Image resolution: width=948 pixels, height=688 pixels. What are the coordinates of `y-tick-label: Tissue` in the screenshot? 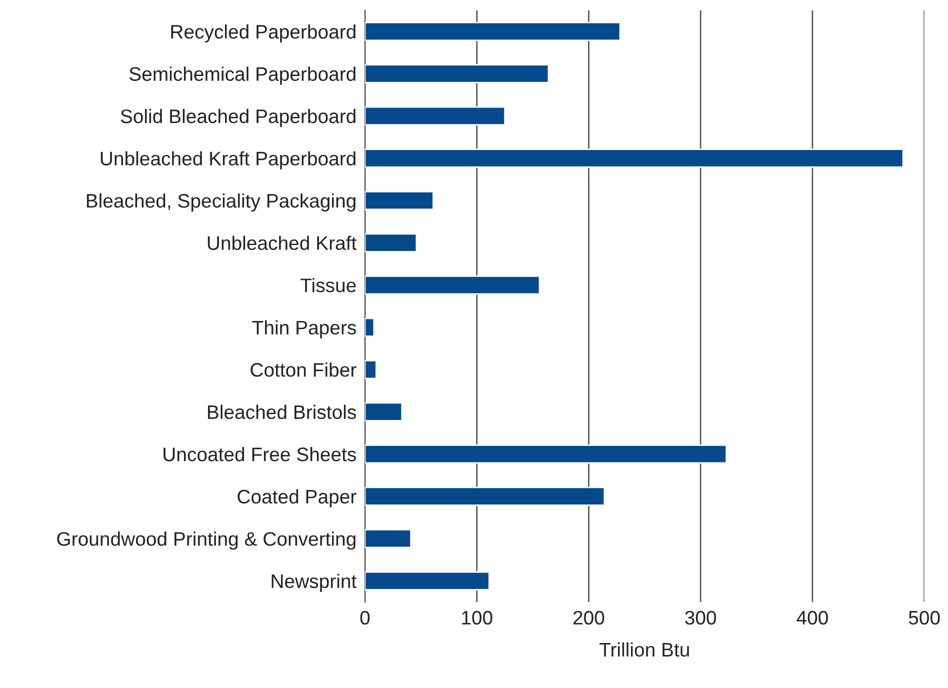 It's located at (328, 285).